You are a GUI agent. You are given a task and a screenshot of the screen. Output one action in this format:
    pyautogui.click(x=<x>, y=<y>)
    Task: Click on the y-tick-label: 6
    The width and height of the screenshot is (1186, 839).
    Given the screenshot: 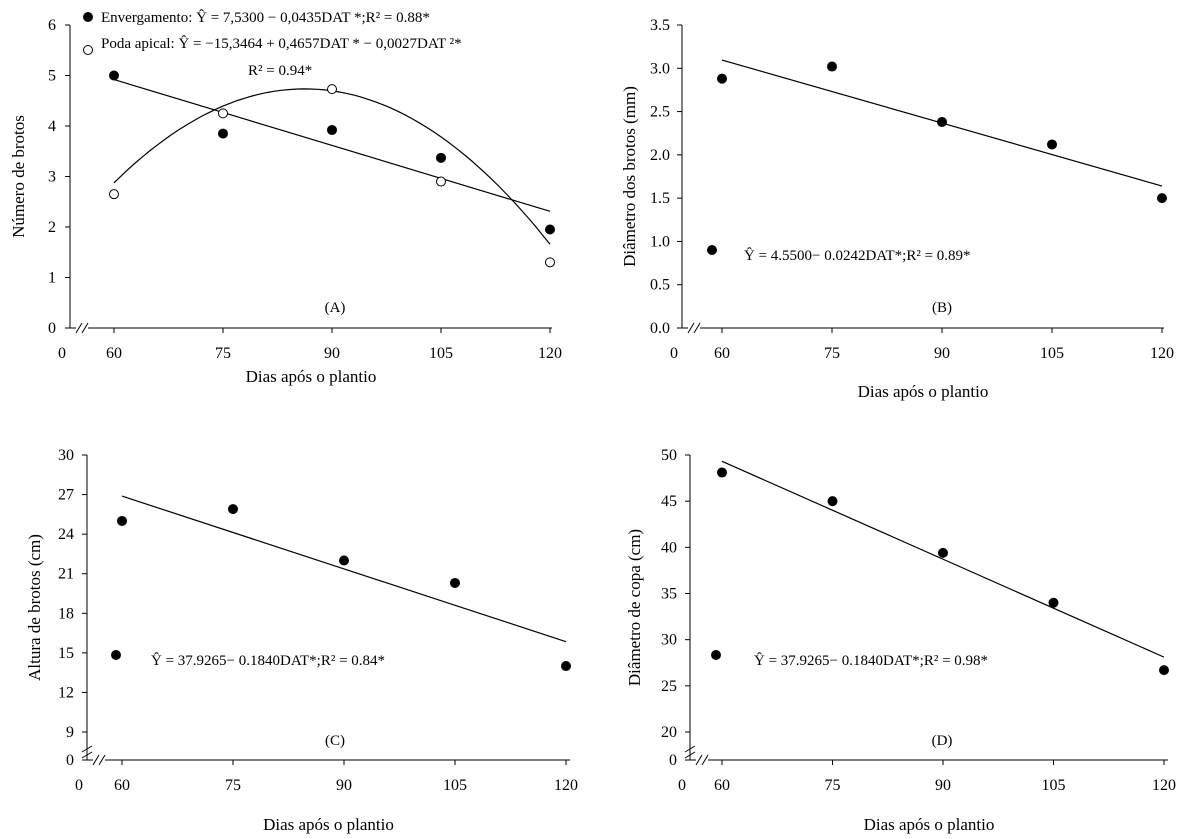 What is the action you would take?
    pyautogui.click(x=52, y=25)
    